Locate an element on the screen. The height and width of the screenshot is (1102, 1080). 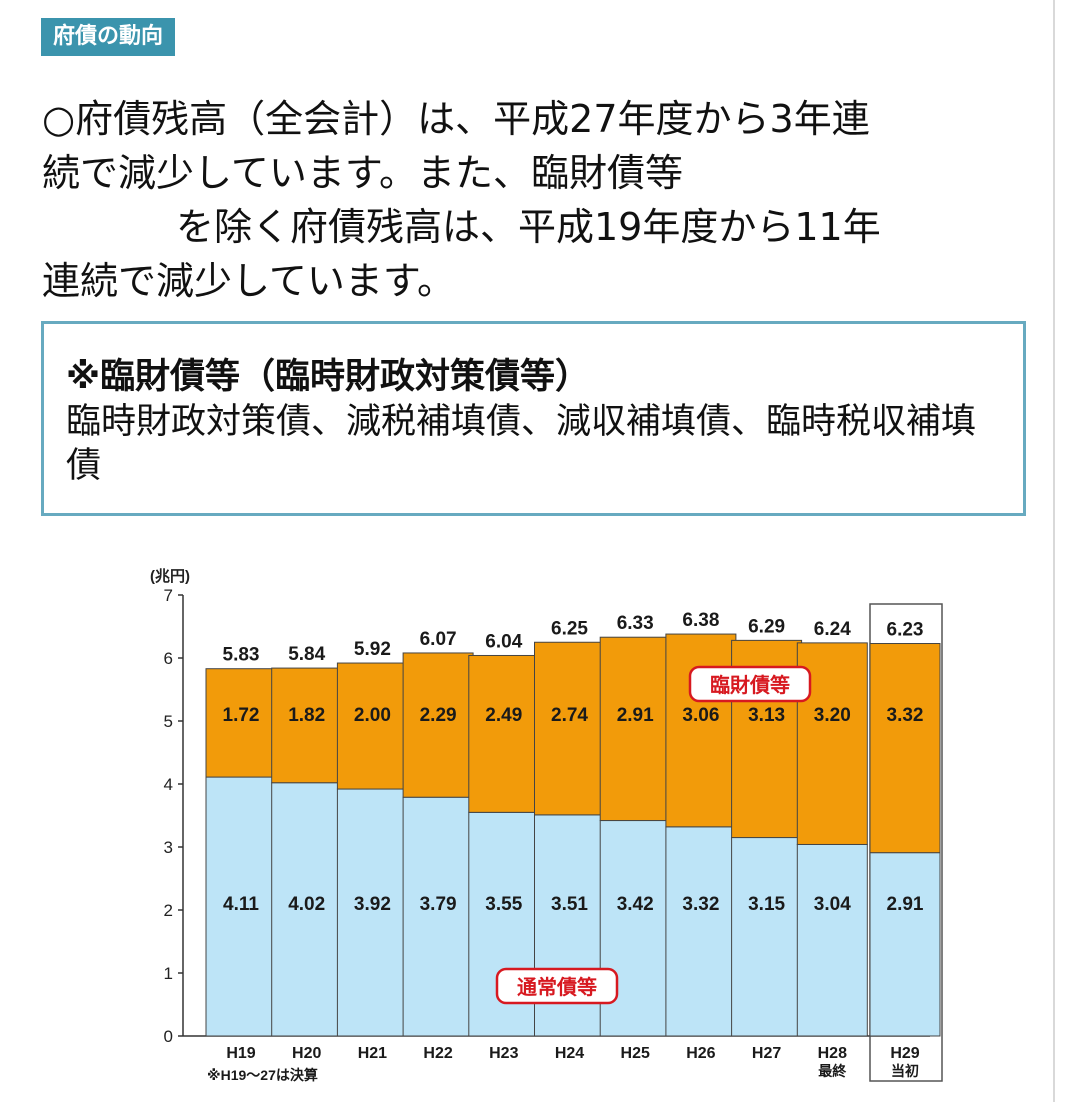
data-label-normal: 3.92 is located at coordinates (372, 904).